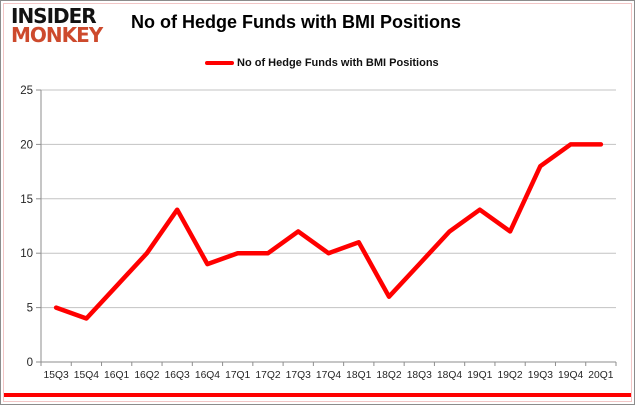 Image resolution: width=635 pixels, height=405 pixels. Describe the element at coordinates (509, 375) in the screenshot. I see `x-axis-label-19Q2: 19Q2` at that location.